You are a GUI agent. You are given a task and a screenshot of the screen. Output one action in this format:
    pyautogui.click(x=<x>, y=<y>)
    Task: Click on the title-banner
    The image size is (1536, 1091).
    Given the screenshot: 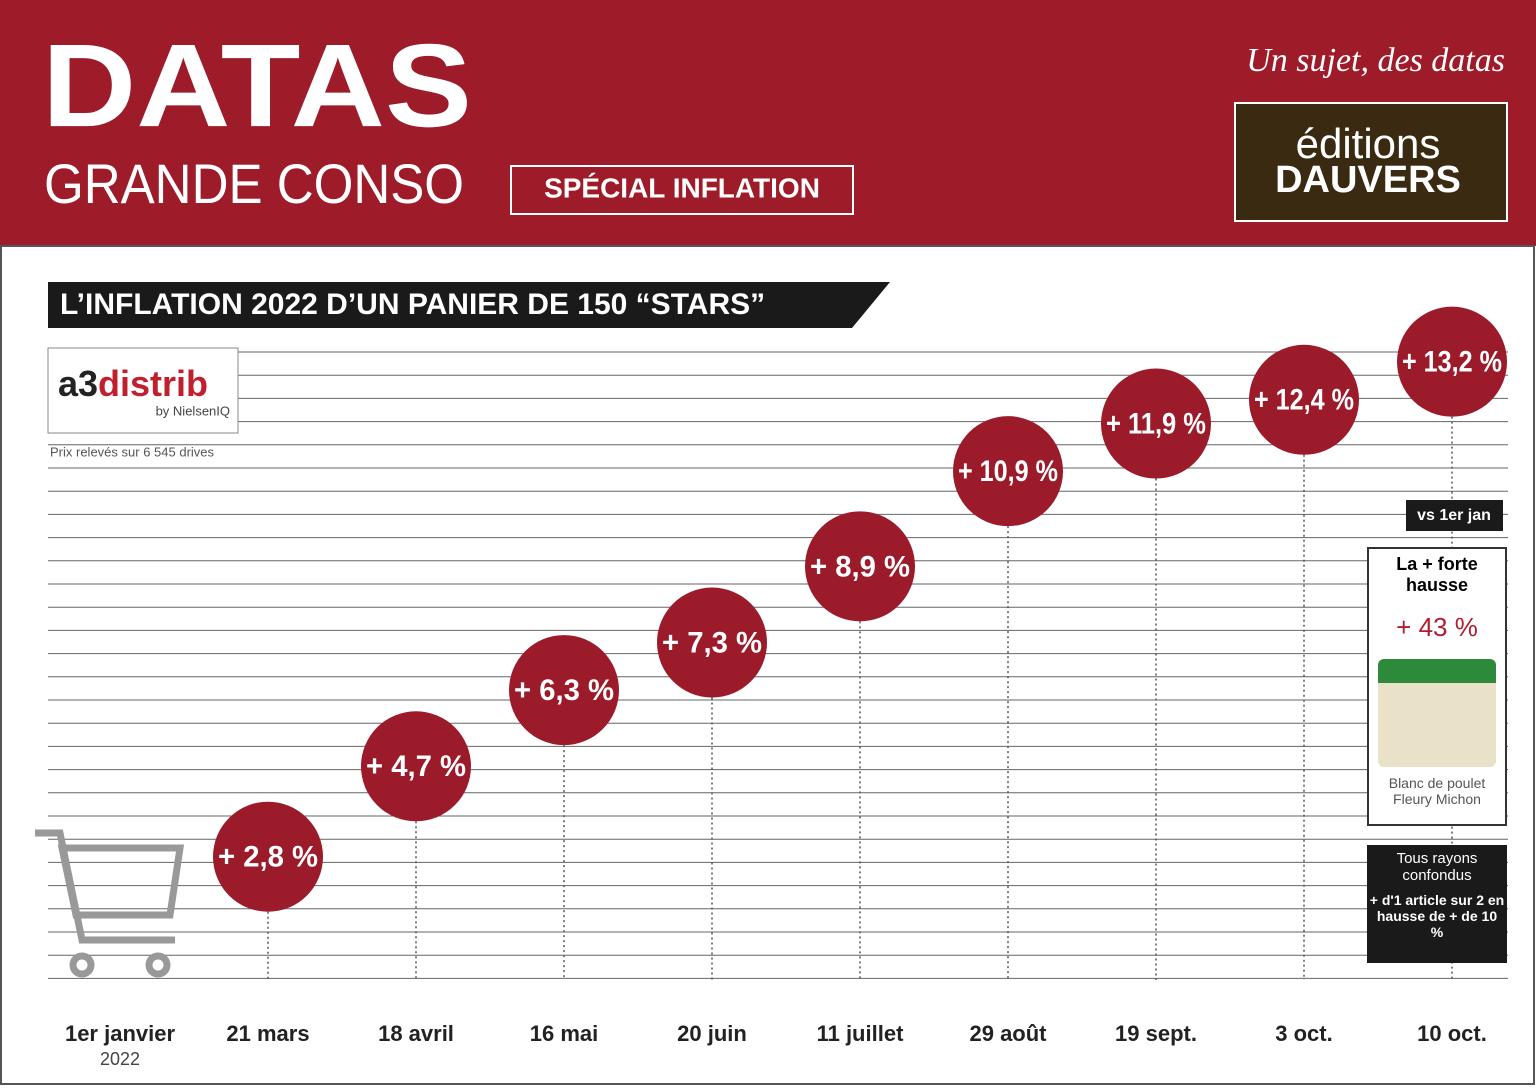 What is the action you would take?
    pyautogui.click(x=469, y=305)
    